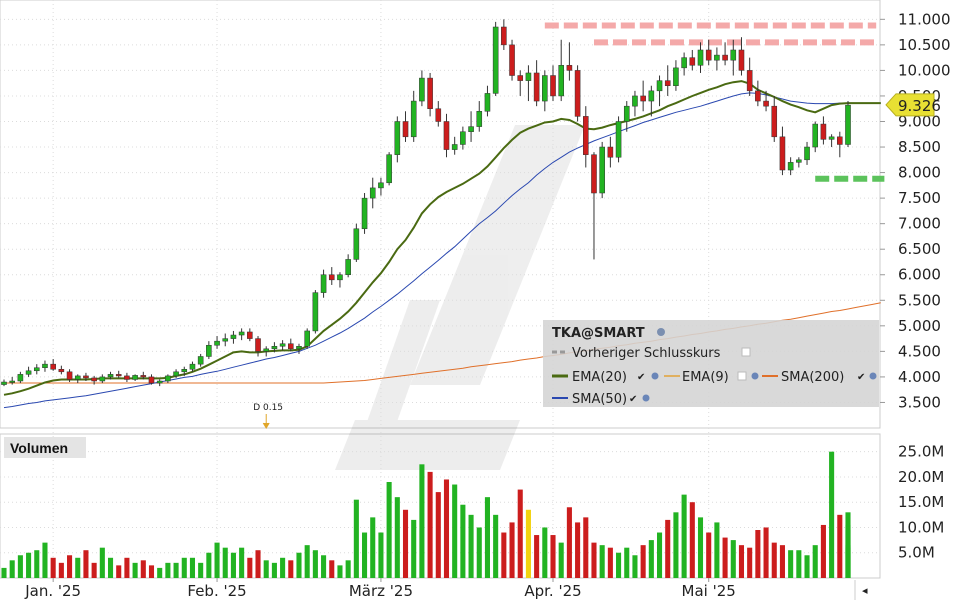 This screenshot has height=600, width=960. I want to click on price-tag-background, so click(910, 105).